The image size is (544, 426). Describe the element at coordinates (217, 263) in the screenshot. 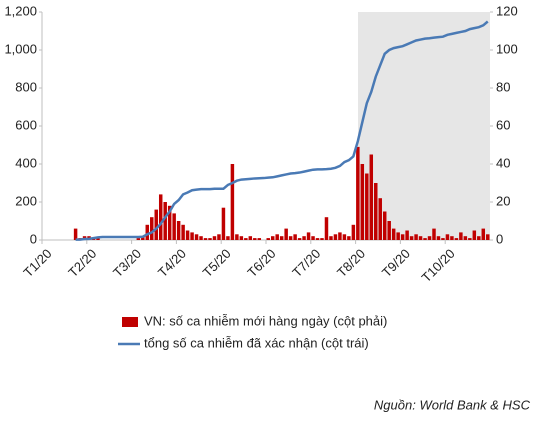

I see `x-tick-label: T5/20` at that location.